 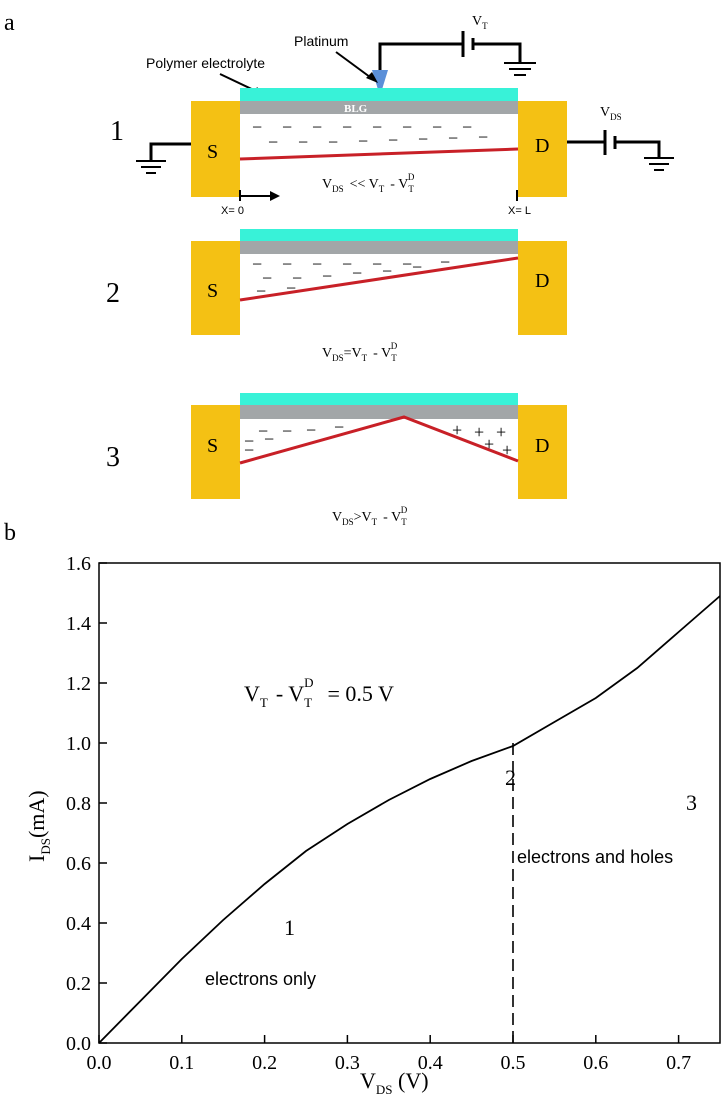 What do you see at coordinates (78, 1044) in the screenshot?
I see `y-tick-label: 0.0` at bounding box center [78, 1044].